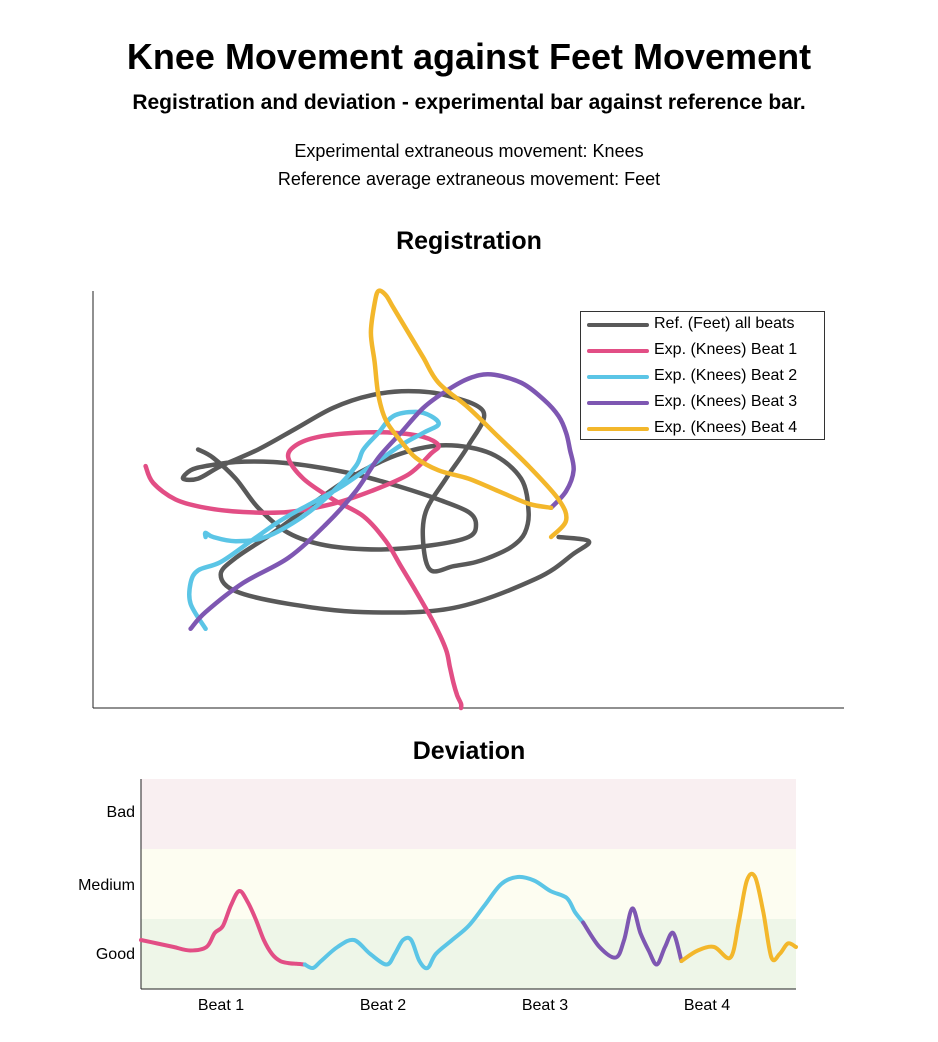  What do you see at coordinates (120, 812) in the screenshot?
I see `deviation-ytick-bad: Bad` at bounding box center [120, 812].